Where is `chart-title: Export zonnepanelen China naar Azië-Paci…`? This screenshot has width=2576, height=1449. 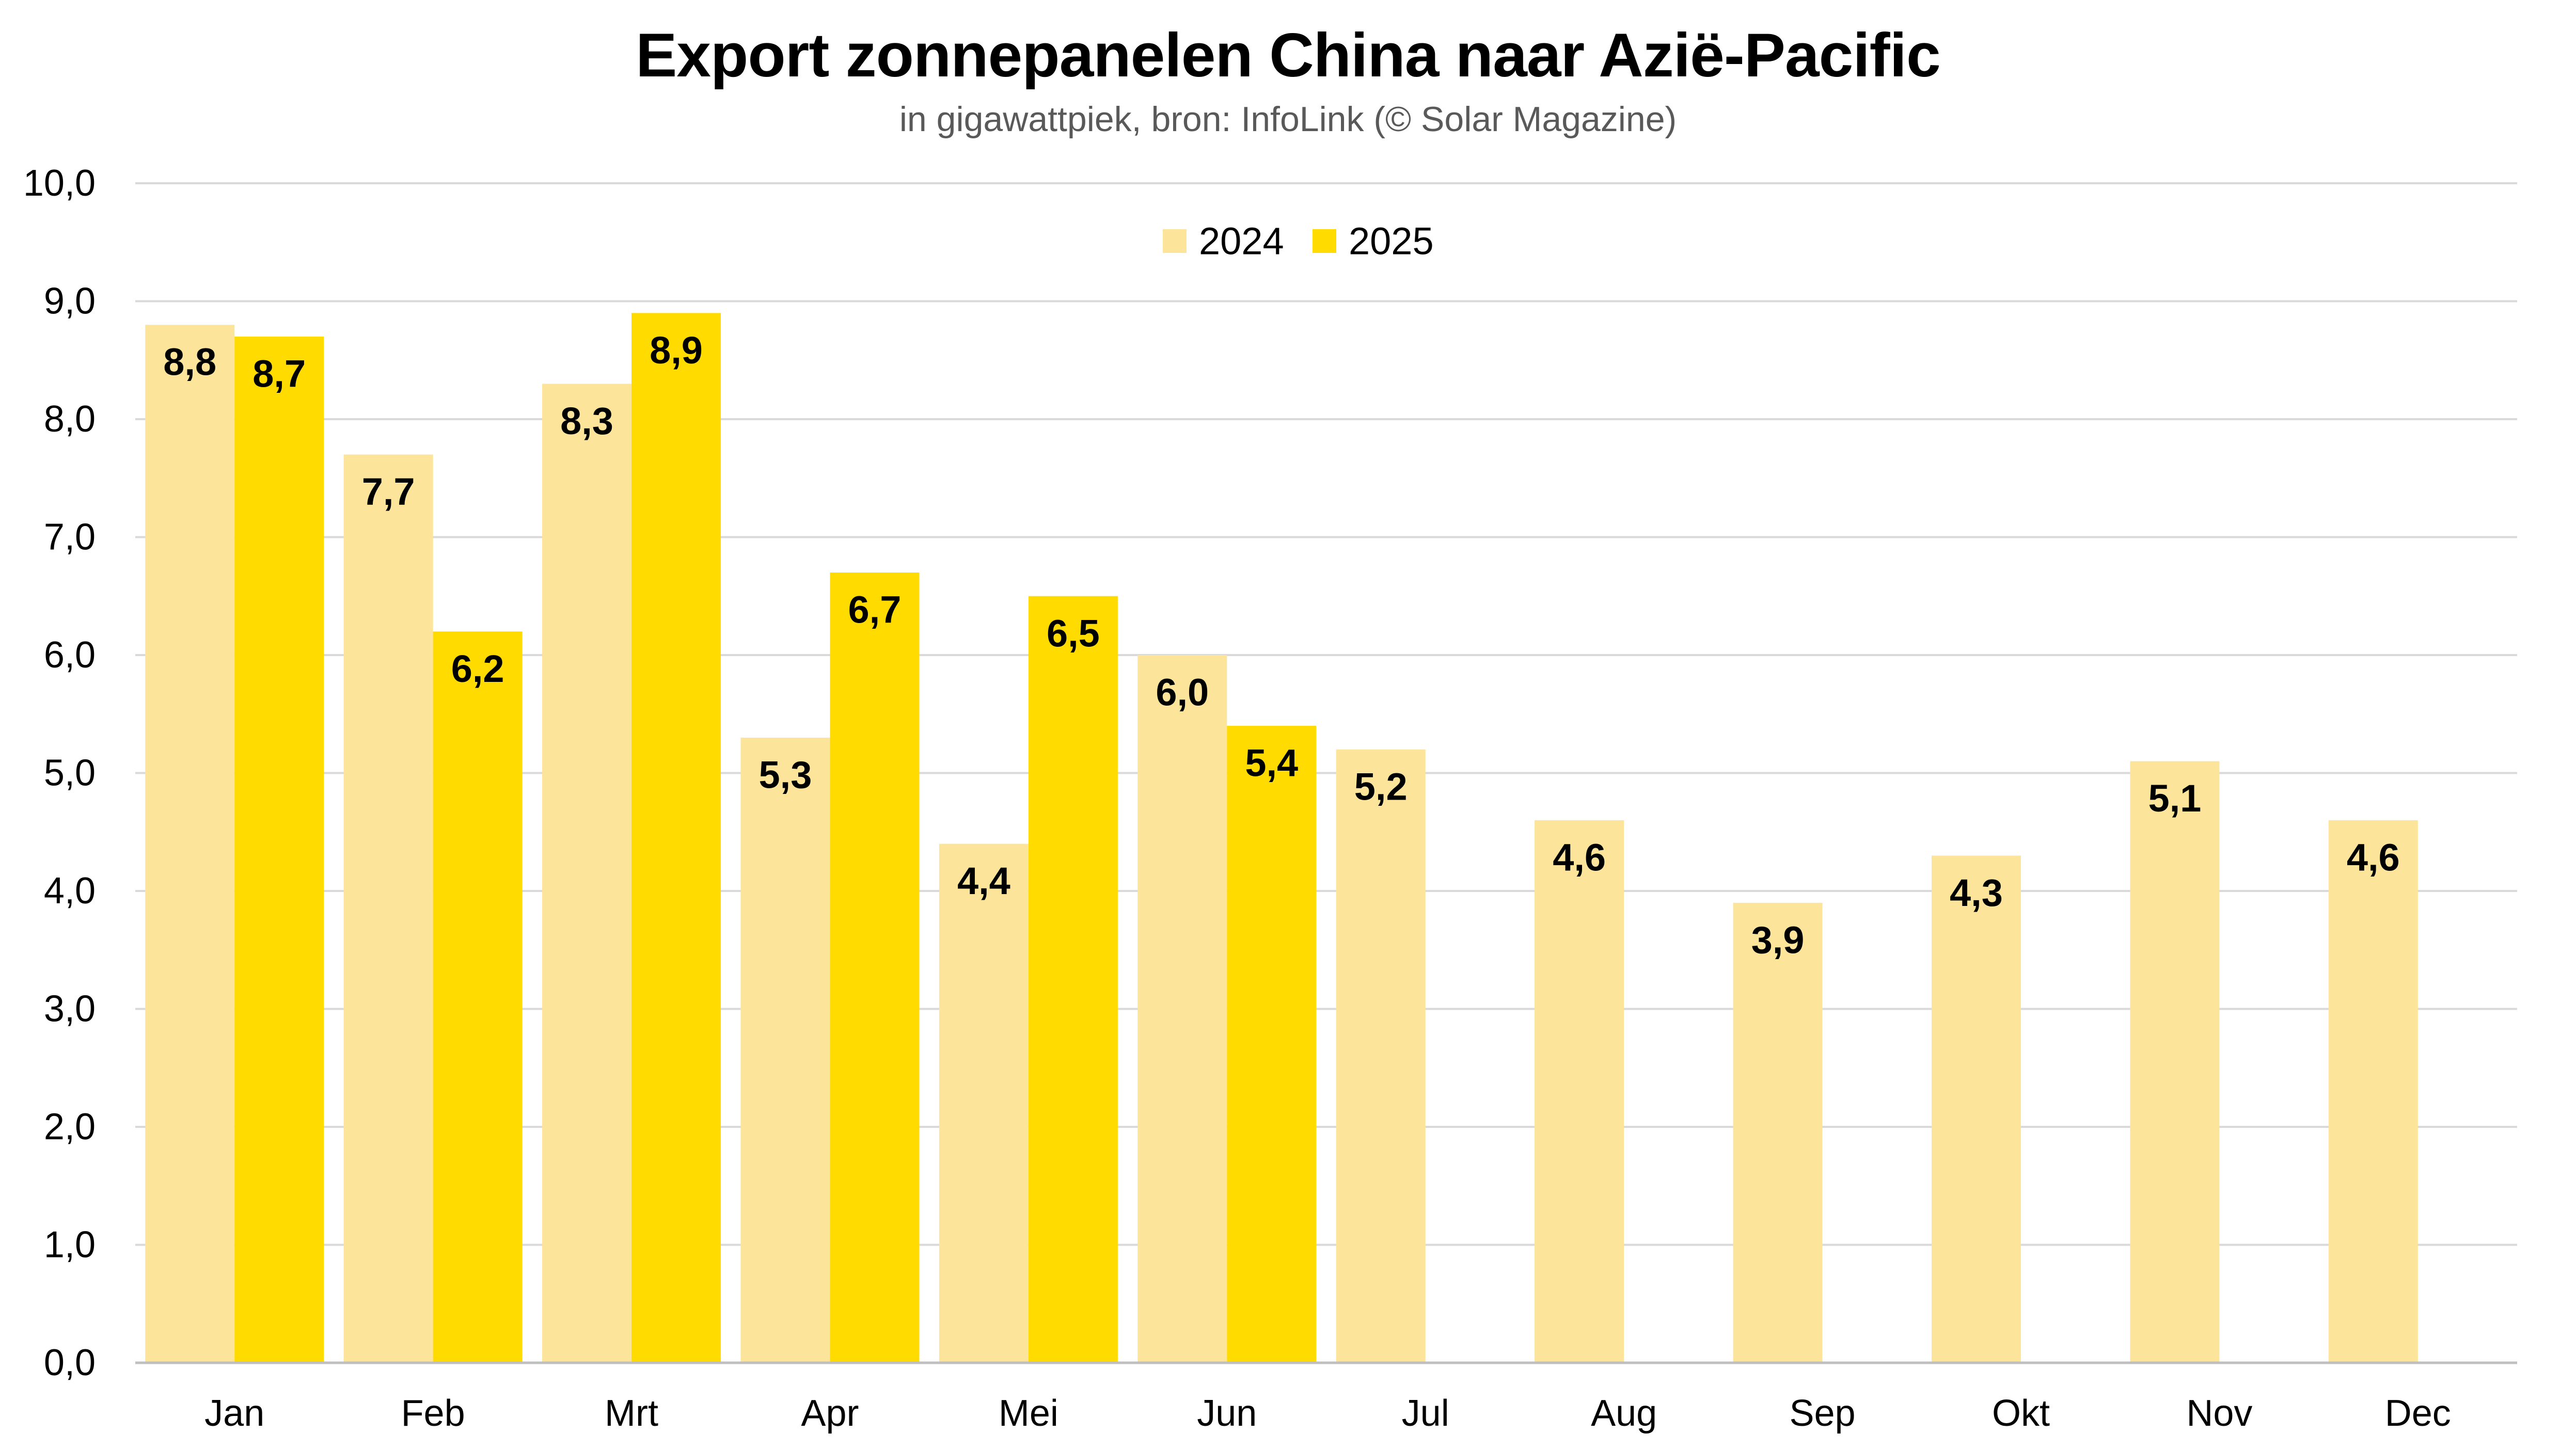 chart-title: Export zonnepanelen China naar Azië-Paci… is located at coordinates (1288, 56).